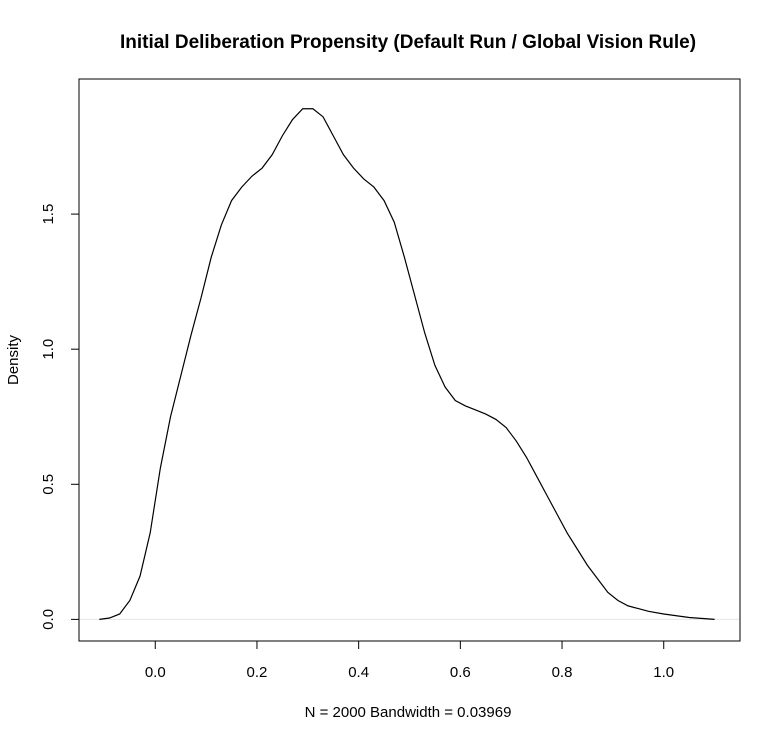 The width and height of the screenshot is (780, 740). Describe the element at coordinates (155, 672) in the screenshot. I see `x-tick-label: 0.0` at that location.